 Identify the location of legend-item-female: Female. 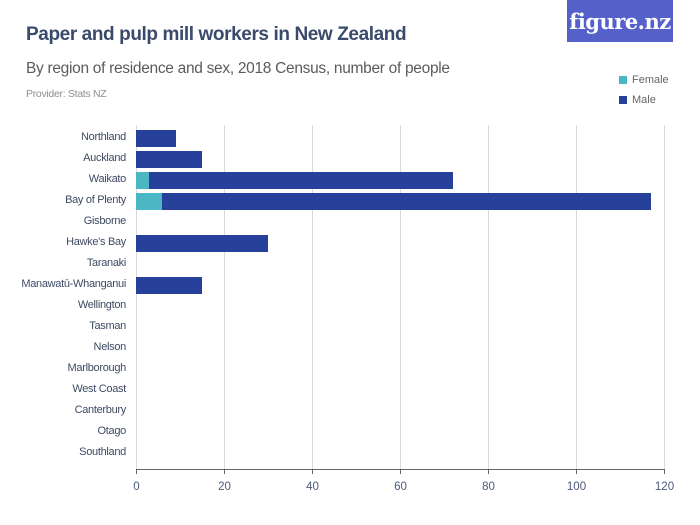
(644, 80).